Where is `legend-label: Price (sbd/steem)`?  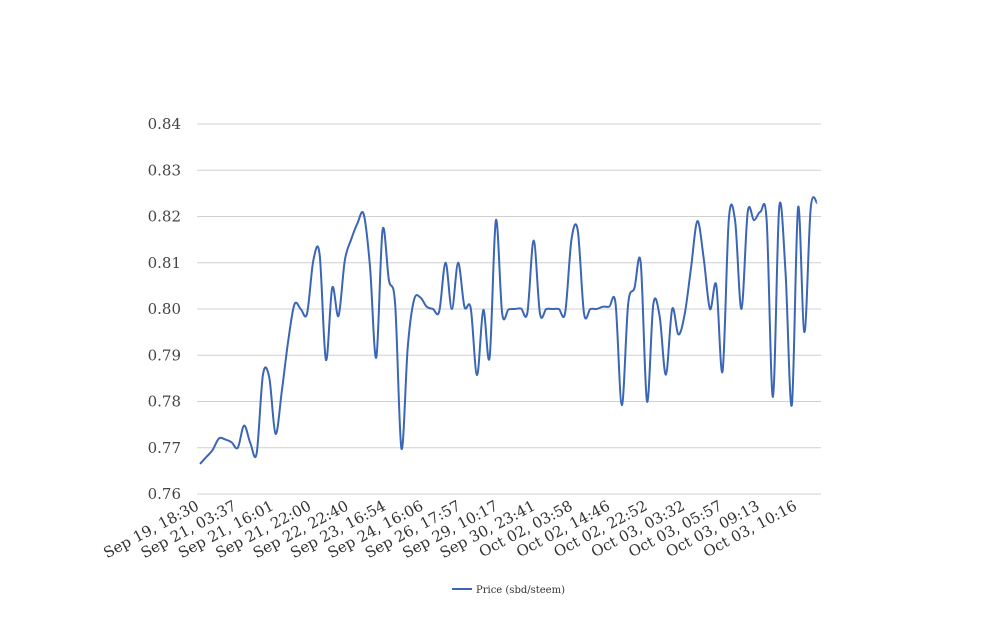
legend-label: Price (sbd/steem) is located at coordinates (520, 590).